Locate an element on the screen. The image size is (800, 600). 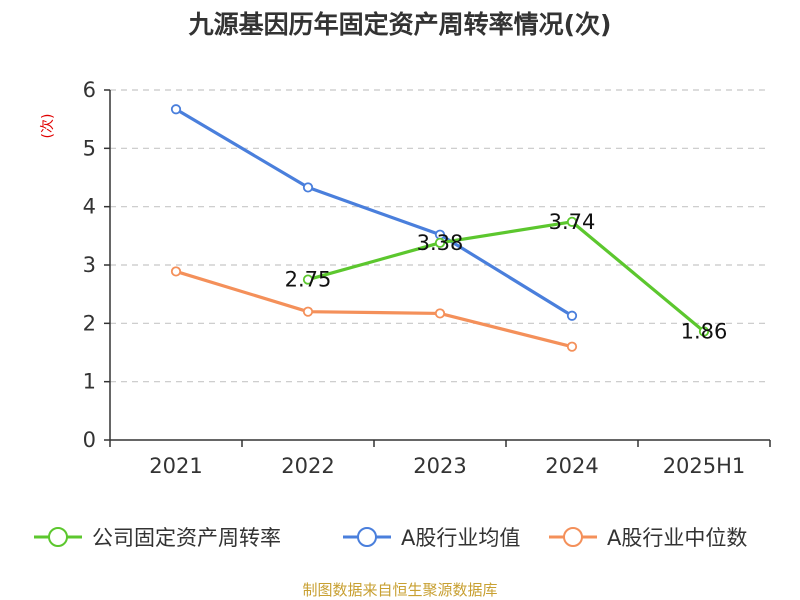
data-label: 2.75 is located at coordinates (308, 280).